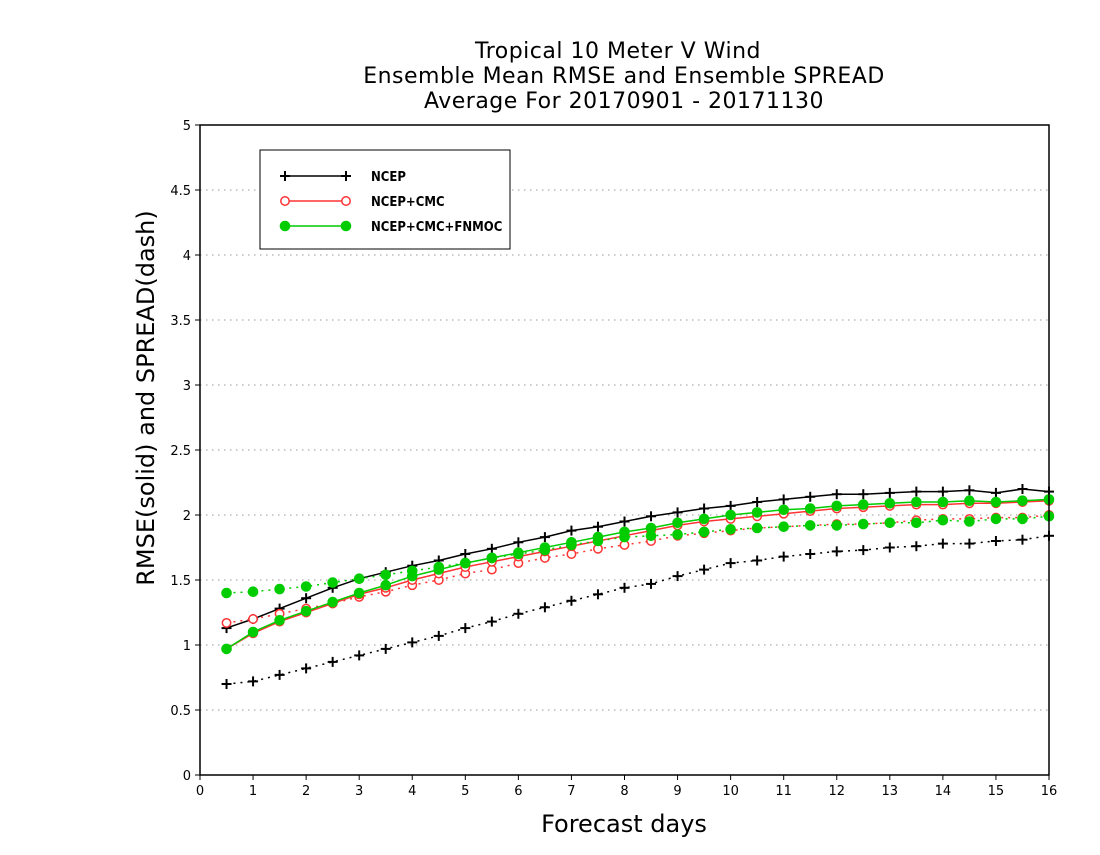 The width and height of the screenshot is (1100, 855). Describe the element at coordinates (180, 191) in the screenshot. I see `y-tick-label: 4.5` at that location.